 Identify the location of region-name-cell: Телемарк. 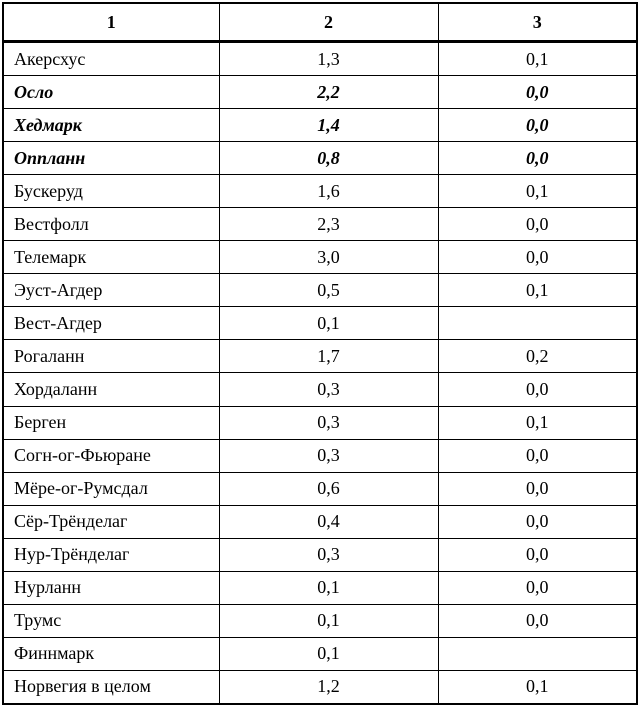
(111, 257).